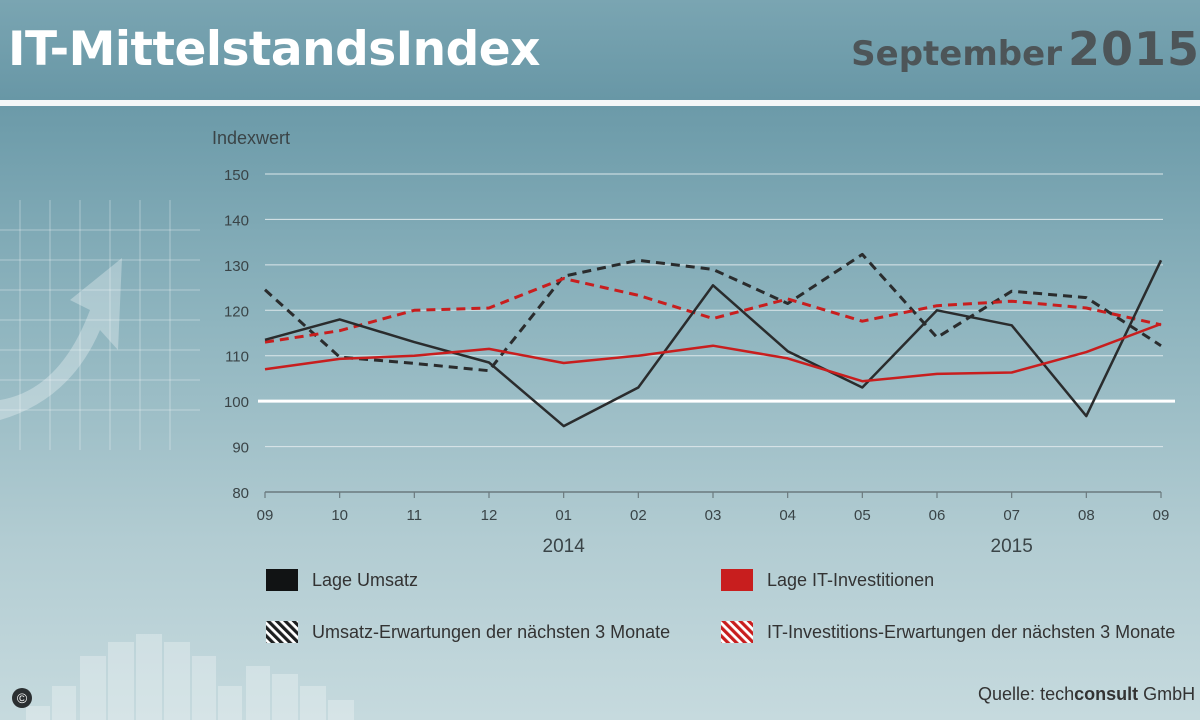 The image size is (1200, 720). I want to click on source-suffix: GmbH, so click(1169, 694).